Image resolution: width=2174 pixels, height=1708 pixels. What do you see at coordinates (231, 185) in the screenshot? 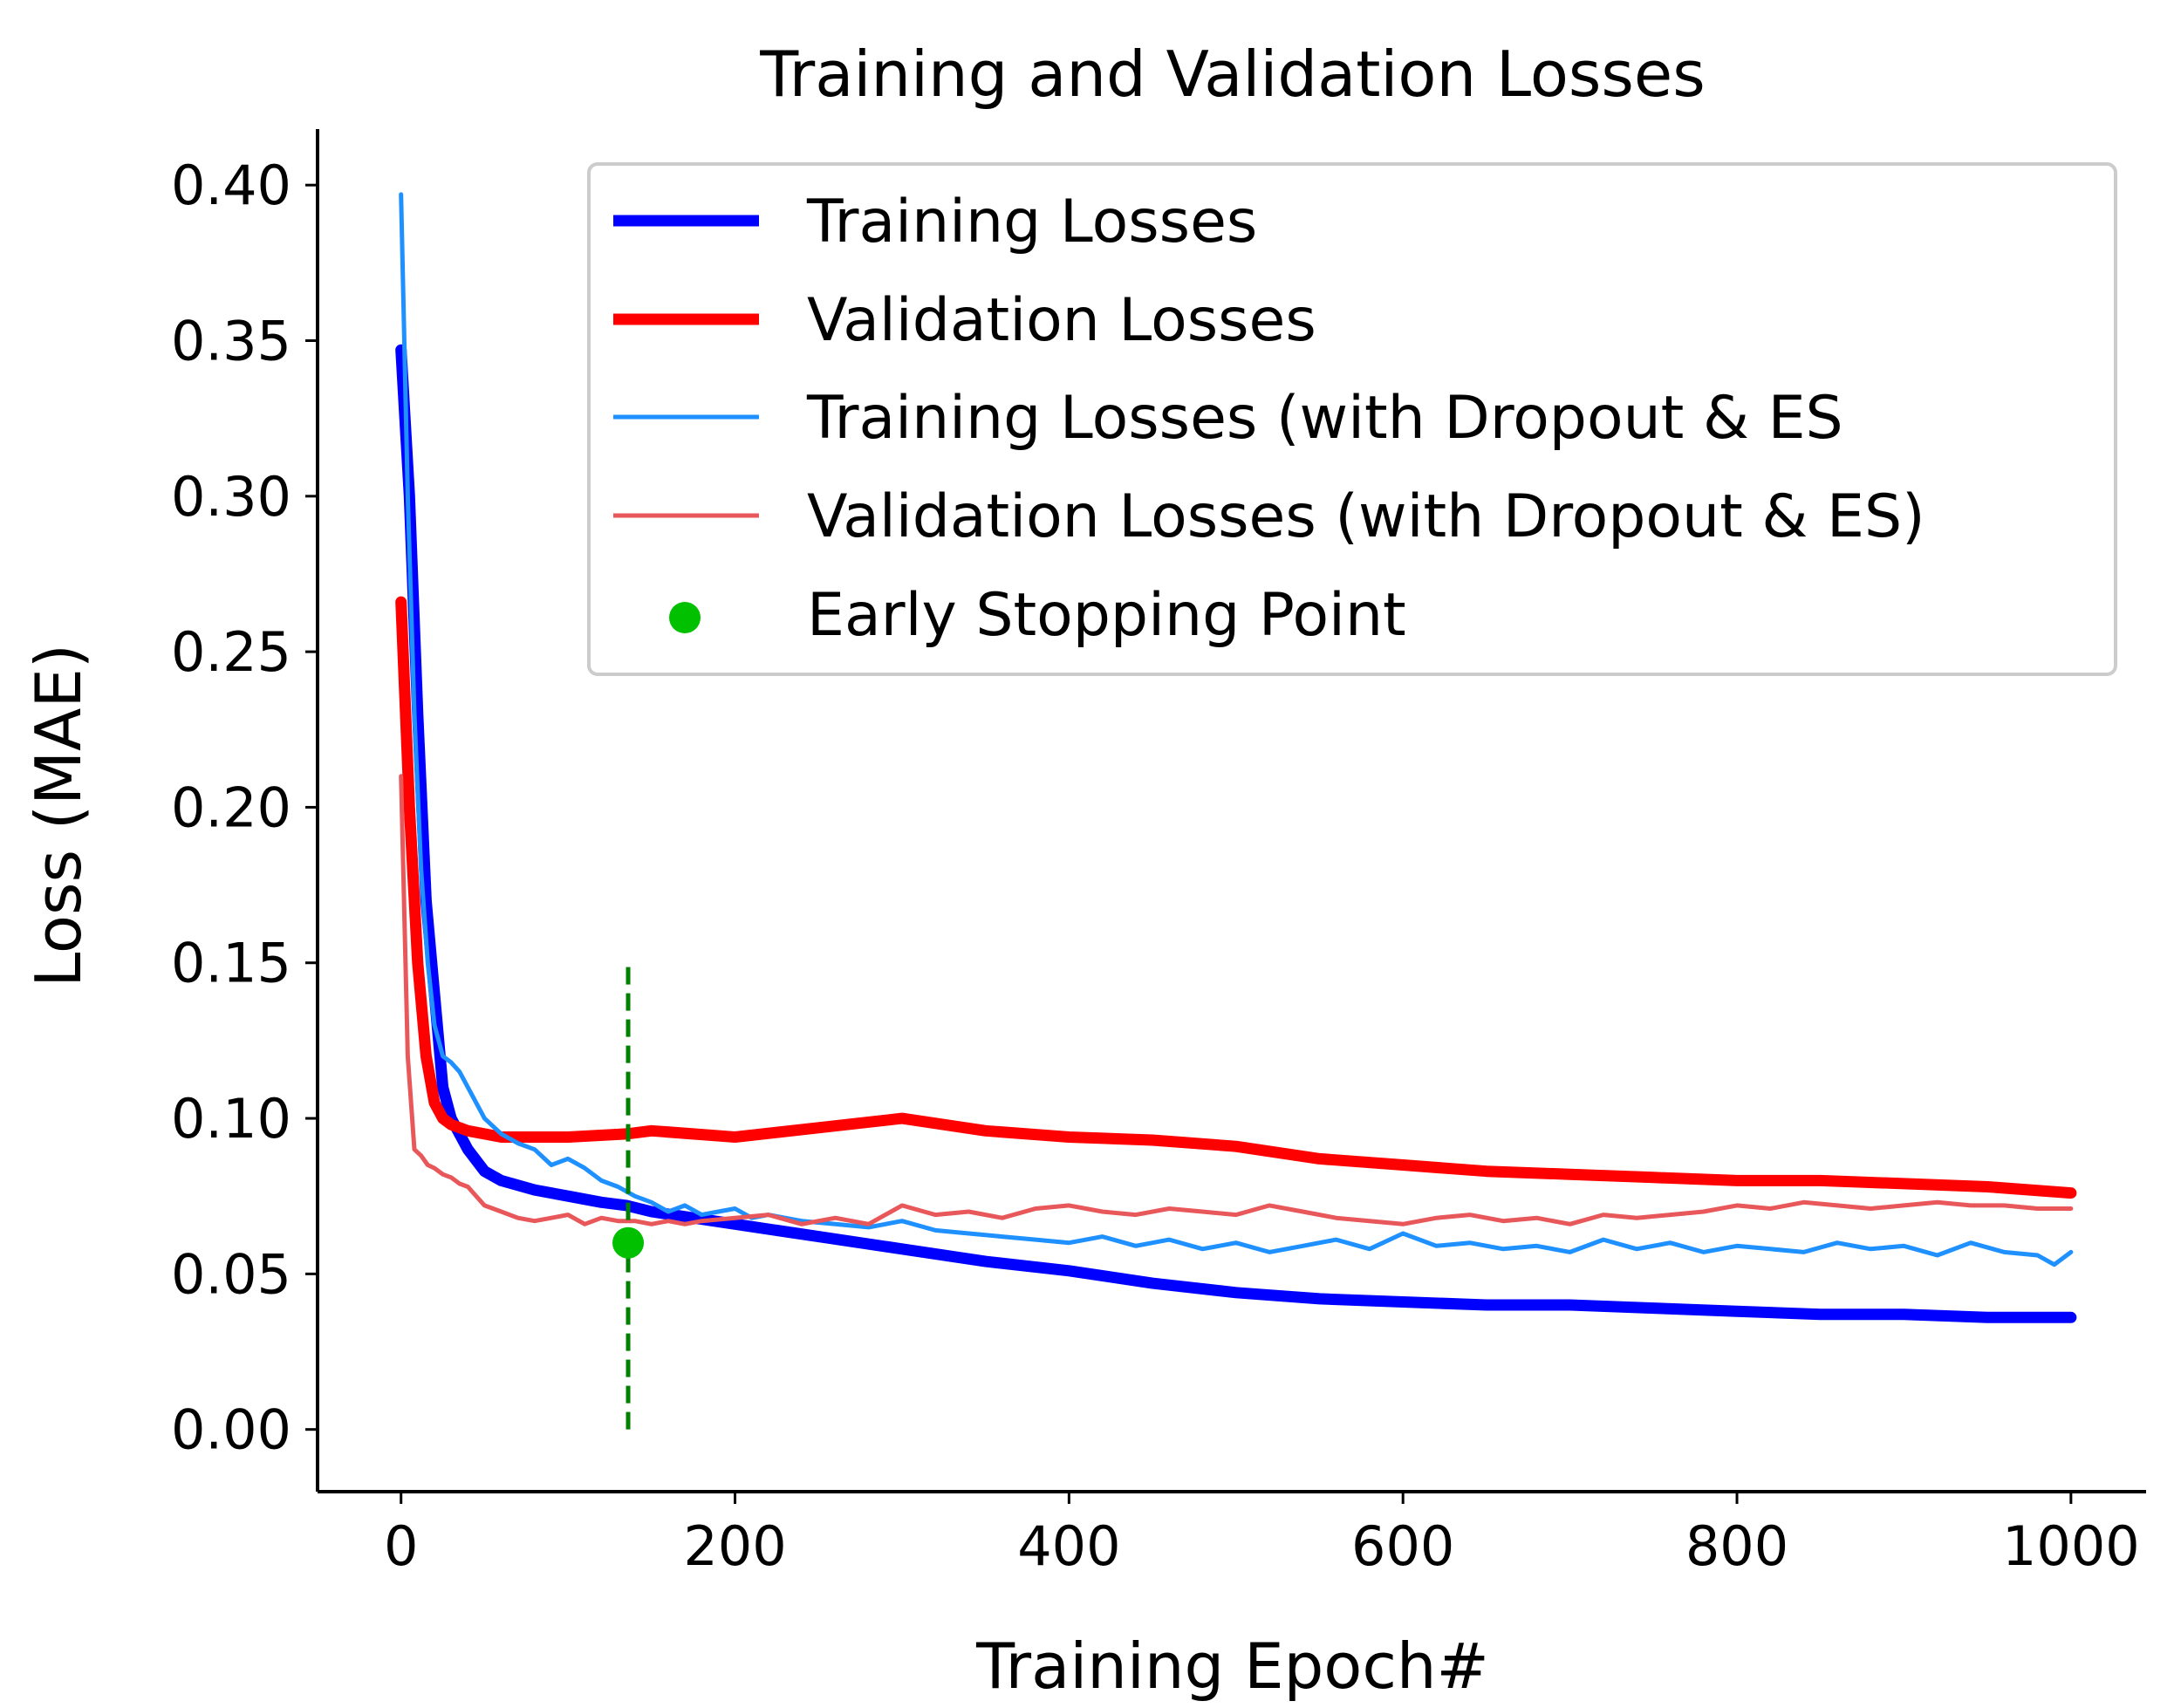
I see `y-tick-label: 0.40` at bounding box center [231, 185].